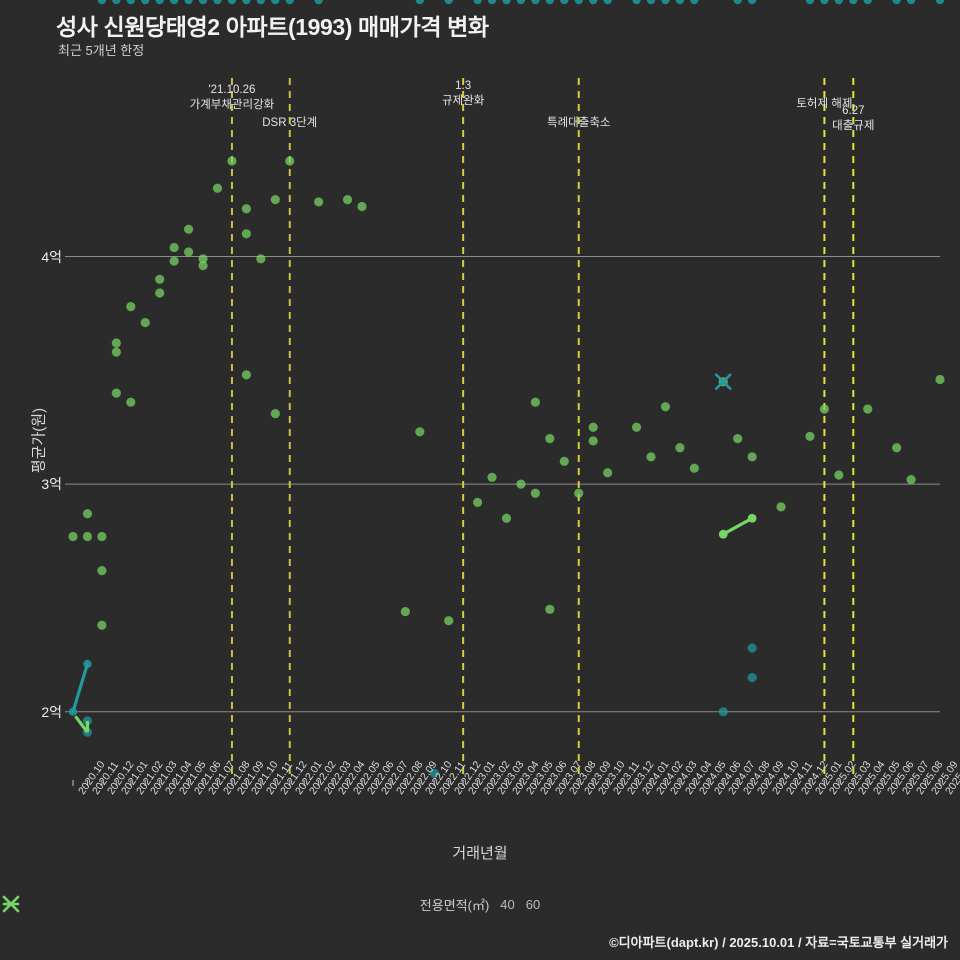  Describe the element at coordinates (578, 122) in the screenshot. I see `annotation-label-a4: 특례대출축소` at that location.